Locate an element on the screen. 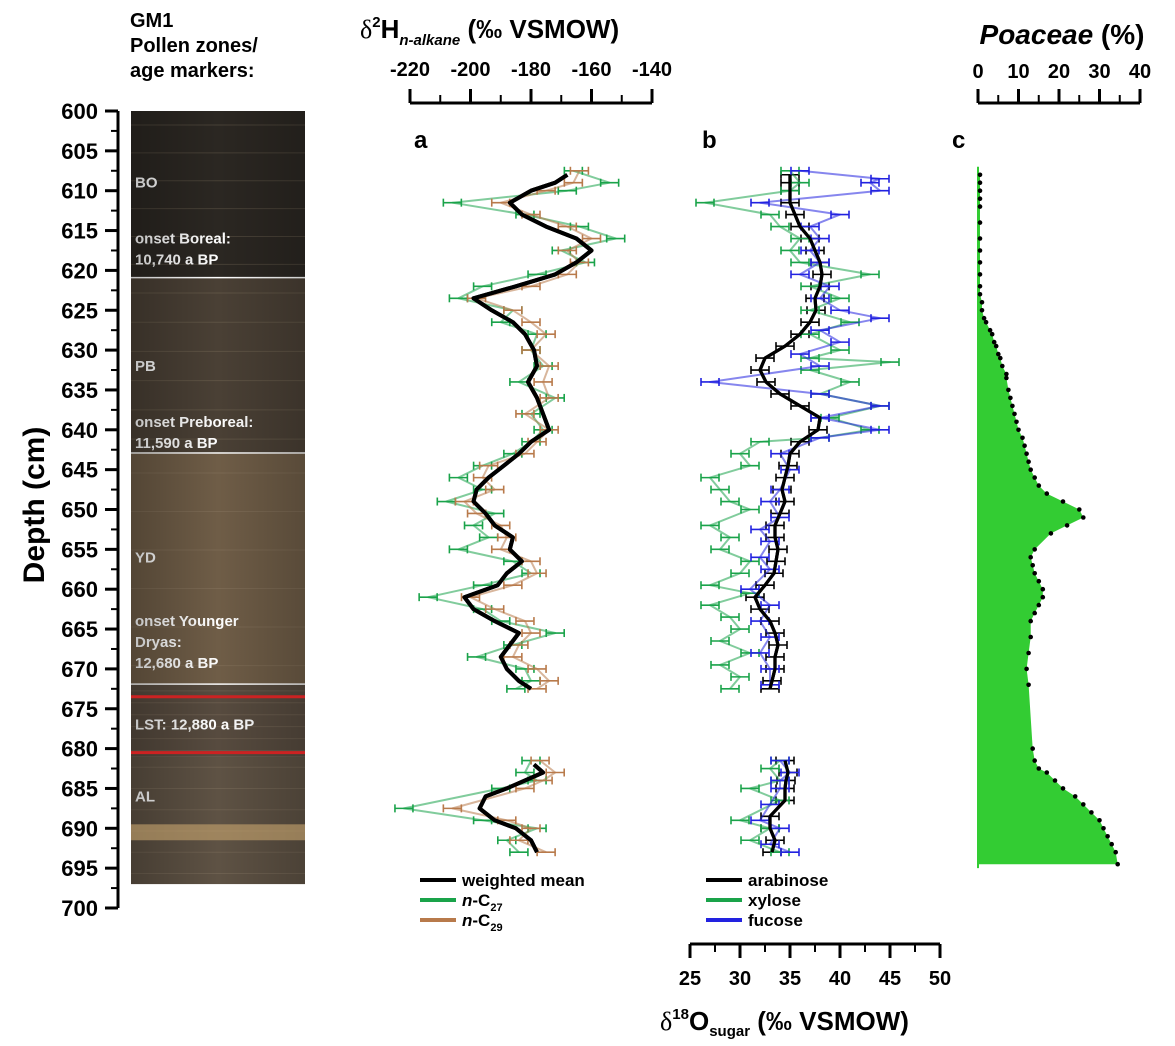 The height and width of the screenshot is (1046, 1175). axis-b: 25 30 35 40 45 50 is located at coordinates (815, 966).